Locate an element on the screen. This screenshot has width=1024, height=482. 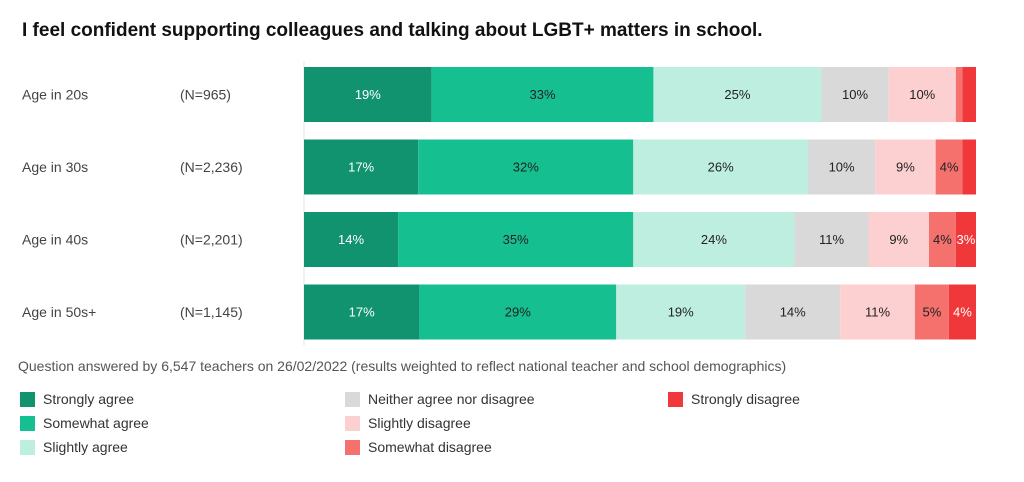
legend-label: Neither agree nor disagree is located at coordinates (451, 399).